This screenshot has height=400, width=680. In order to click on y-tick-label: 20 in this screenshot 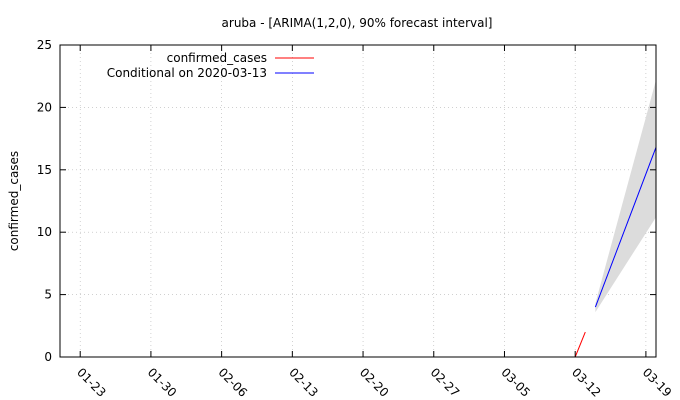, I will do `click(44, 107)`.